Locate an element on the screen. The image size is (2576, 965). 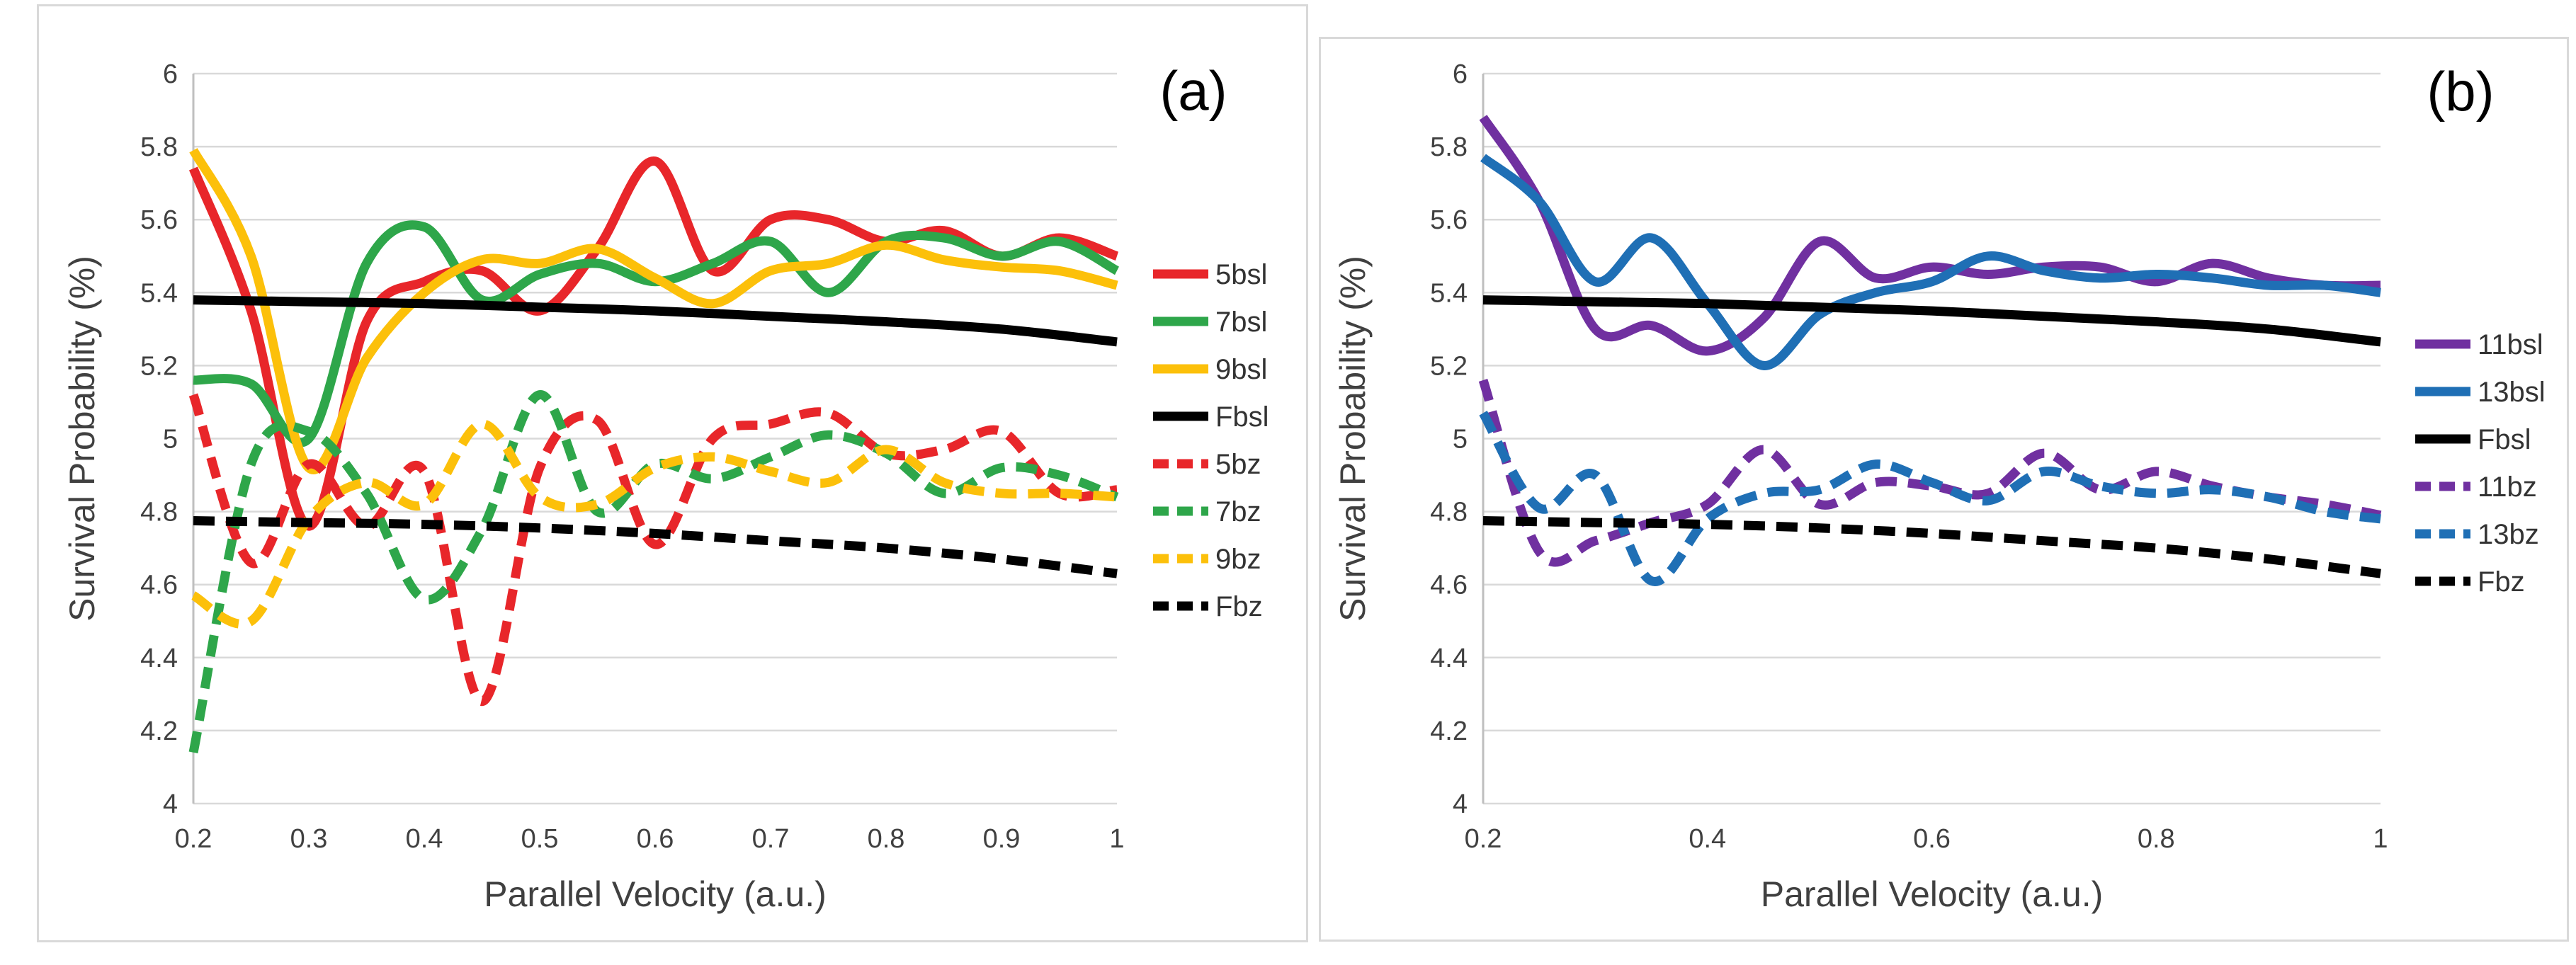
series-line-11bz is located at coordinates (1930, 472).